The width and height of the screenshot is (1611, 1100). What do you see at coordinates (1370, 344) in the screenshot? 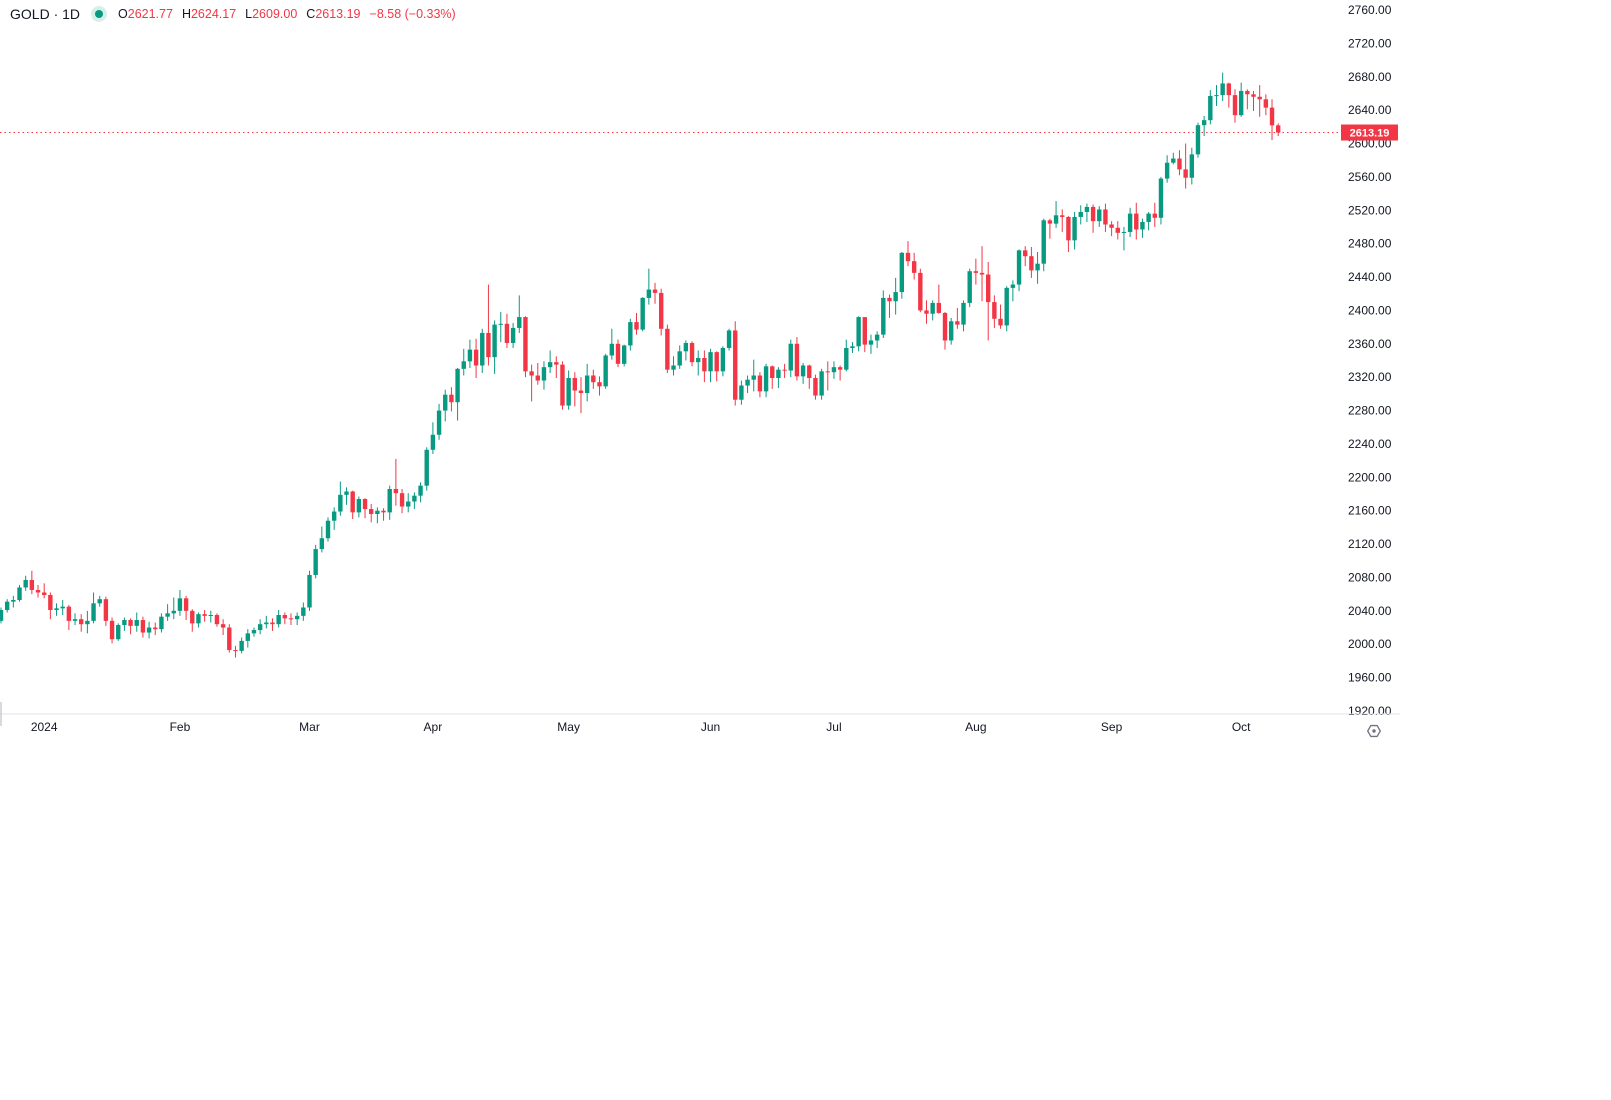
I see `price-tick-label: 2360.00` at bounding box center [1370, 344].